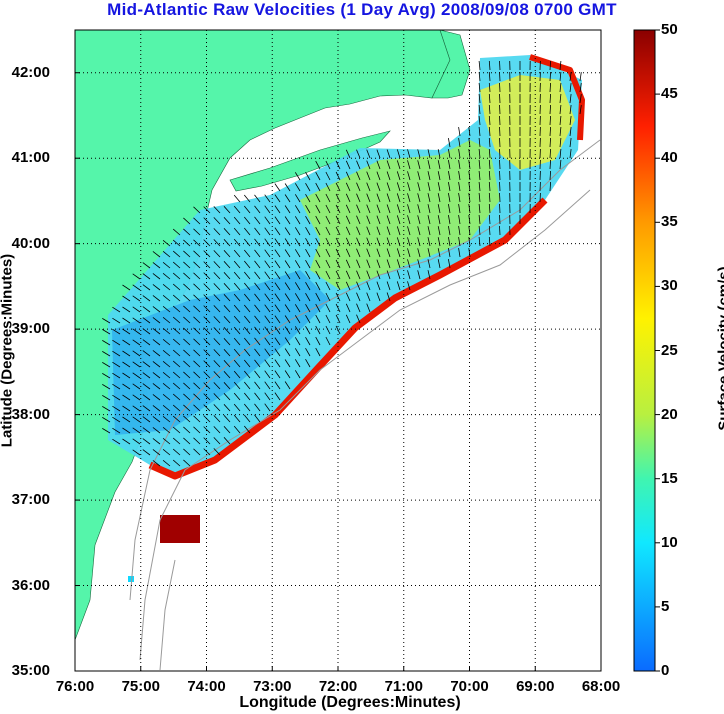 Image resolution: width=724 pixels, height=714 pixels. Describe the element at coordinates (719, 348) in the screenshot. I see `colorbar-label: Surface Velocity (cm/s)` at that location.